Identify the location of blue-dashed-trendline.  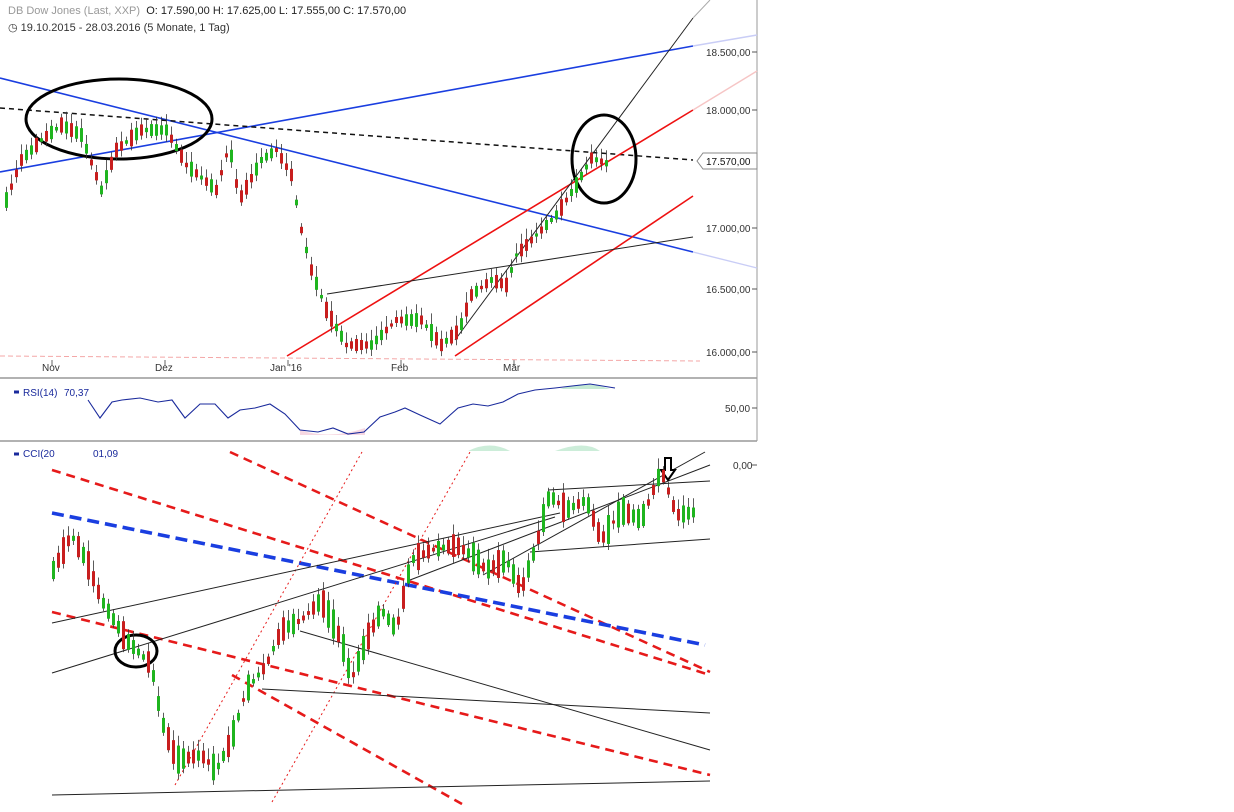
(378, 579).